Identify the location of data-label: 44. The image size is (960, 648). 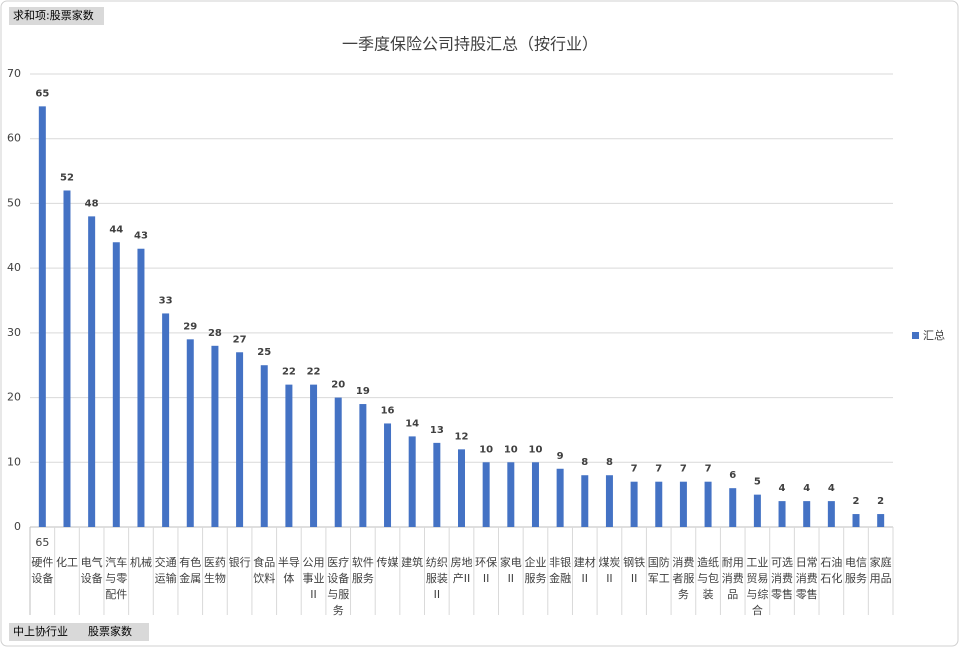
(116, 229).